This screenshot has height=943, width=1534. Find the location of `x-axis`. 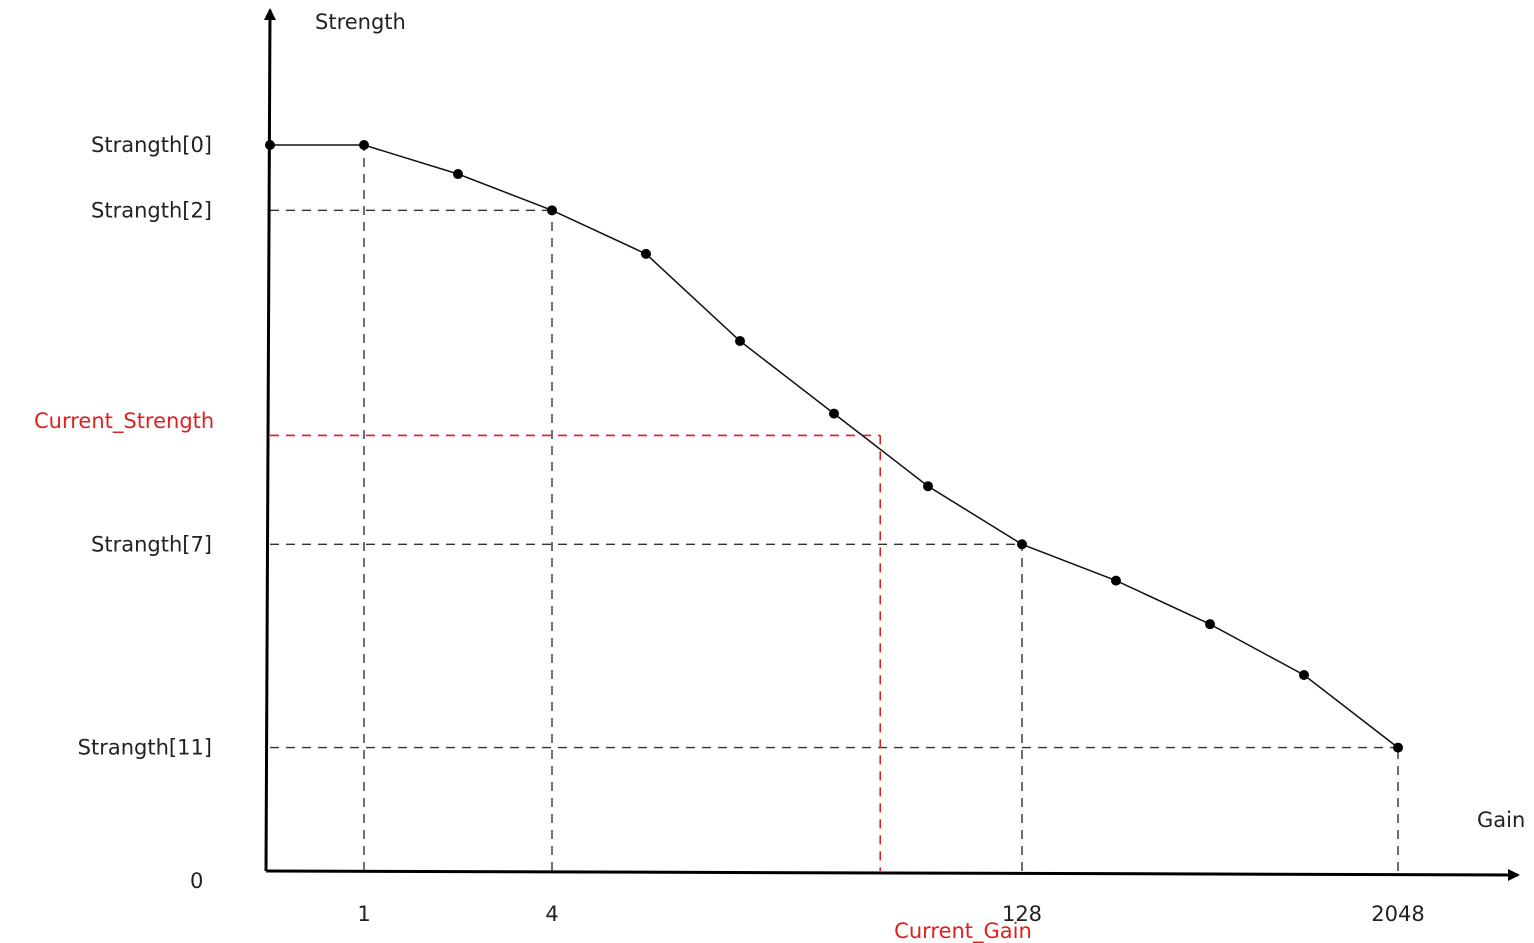

x-axis is located at coordinates (892, 874).